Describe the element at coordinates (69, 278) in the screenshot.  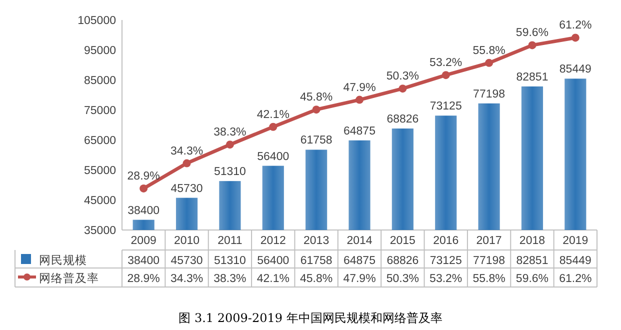
I see `legend-label: 网络普及率` at that location.